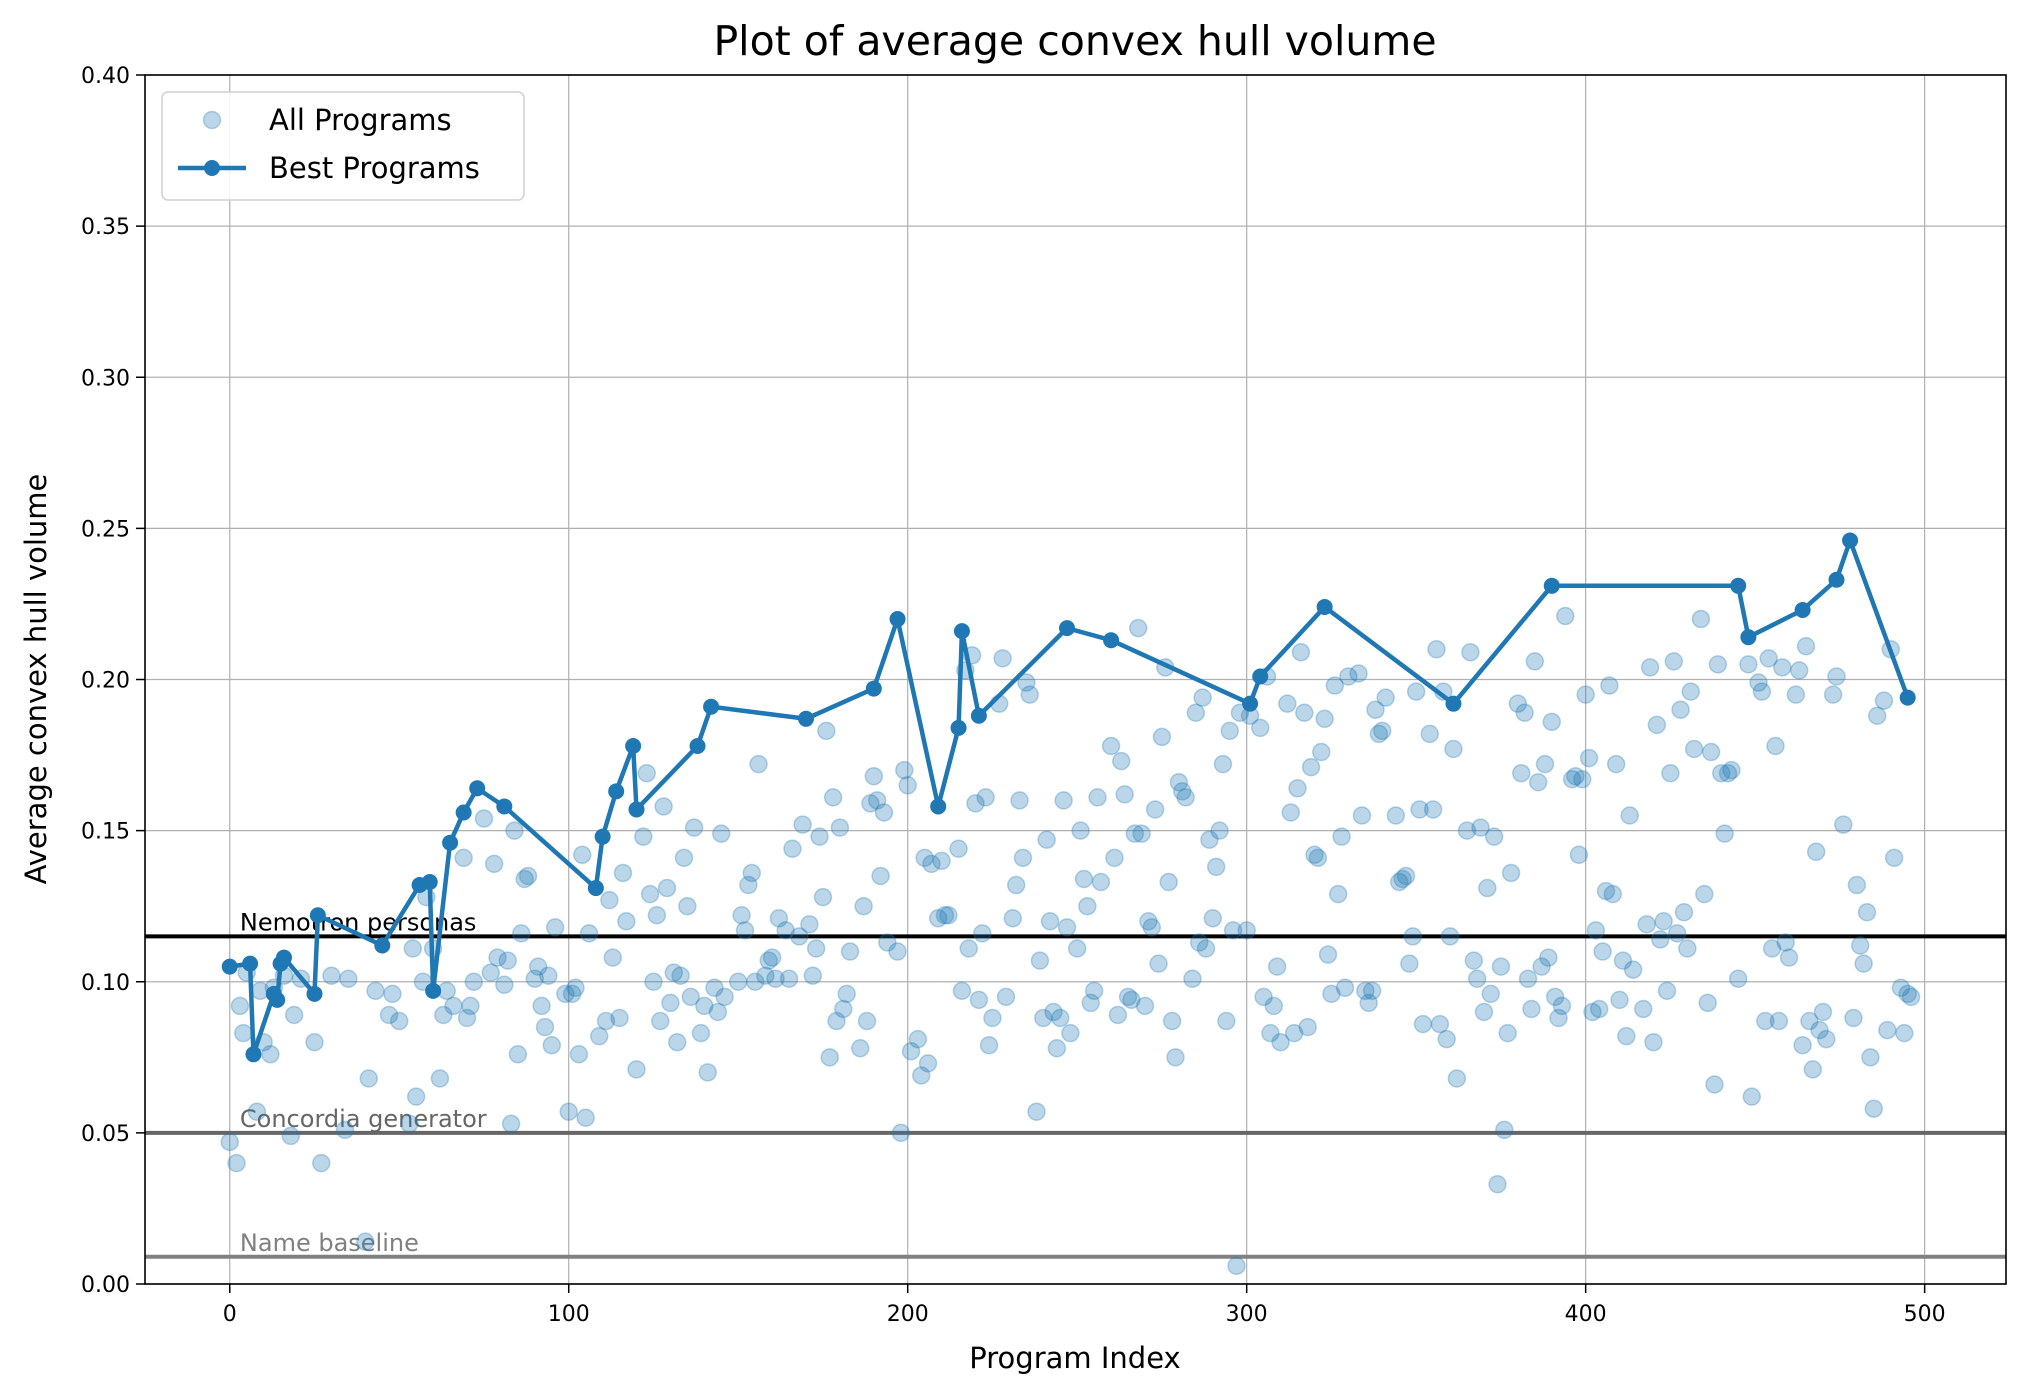 The height and width of the screenshot is (1394, 2025). Describe the element at coordinates (230, 1314) in the screenshot. I see `x-tick-label: 0` at that location.